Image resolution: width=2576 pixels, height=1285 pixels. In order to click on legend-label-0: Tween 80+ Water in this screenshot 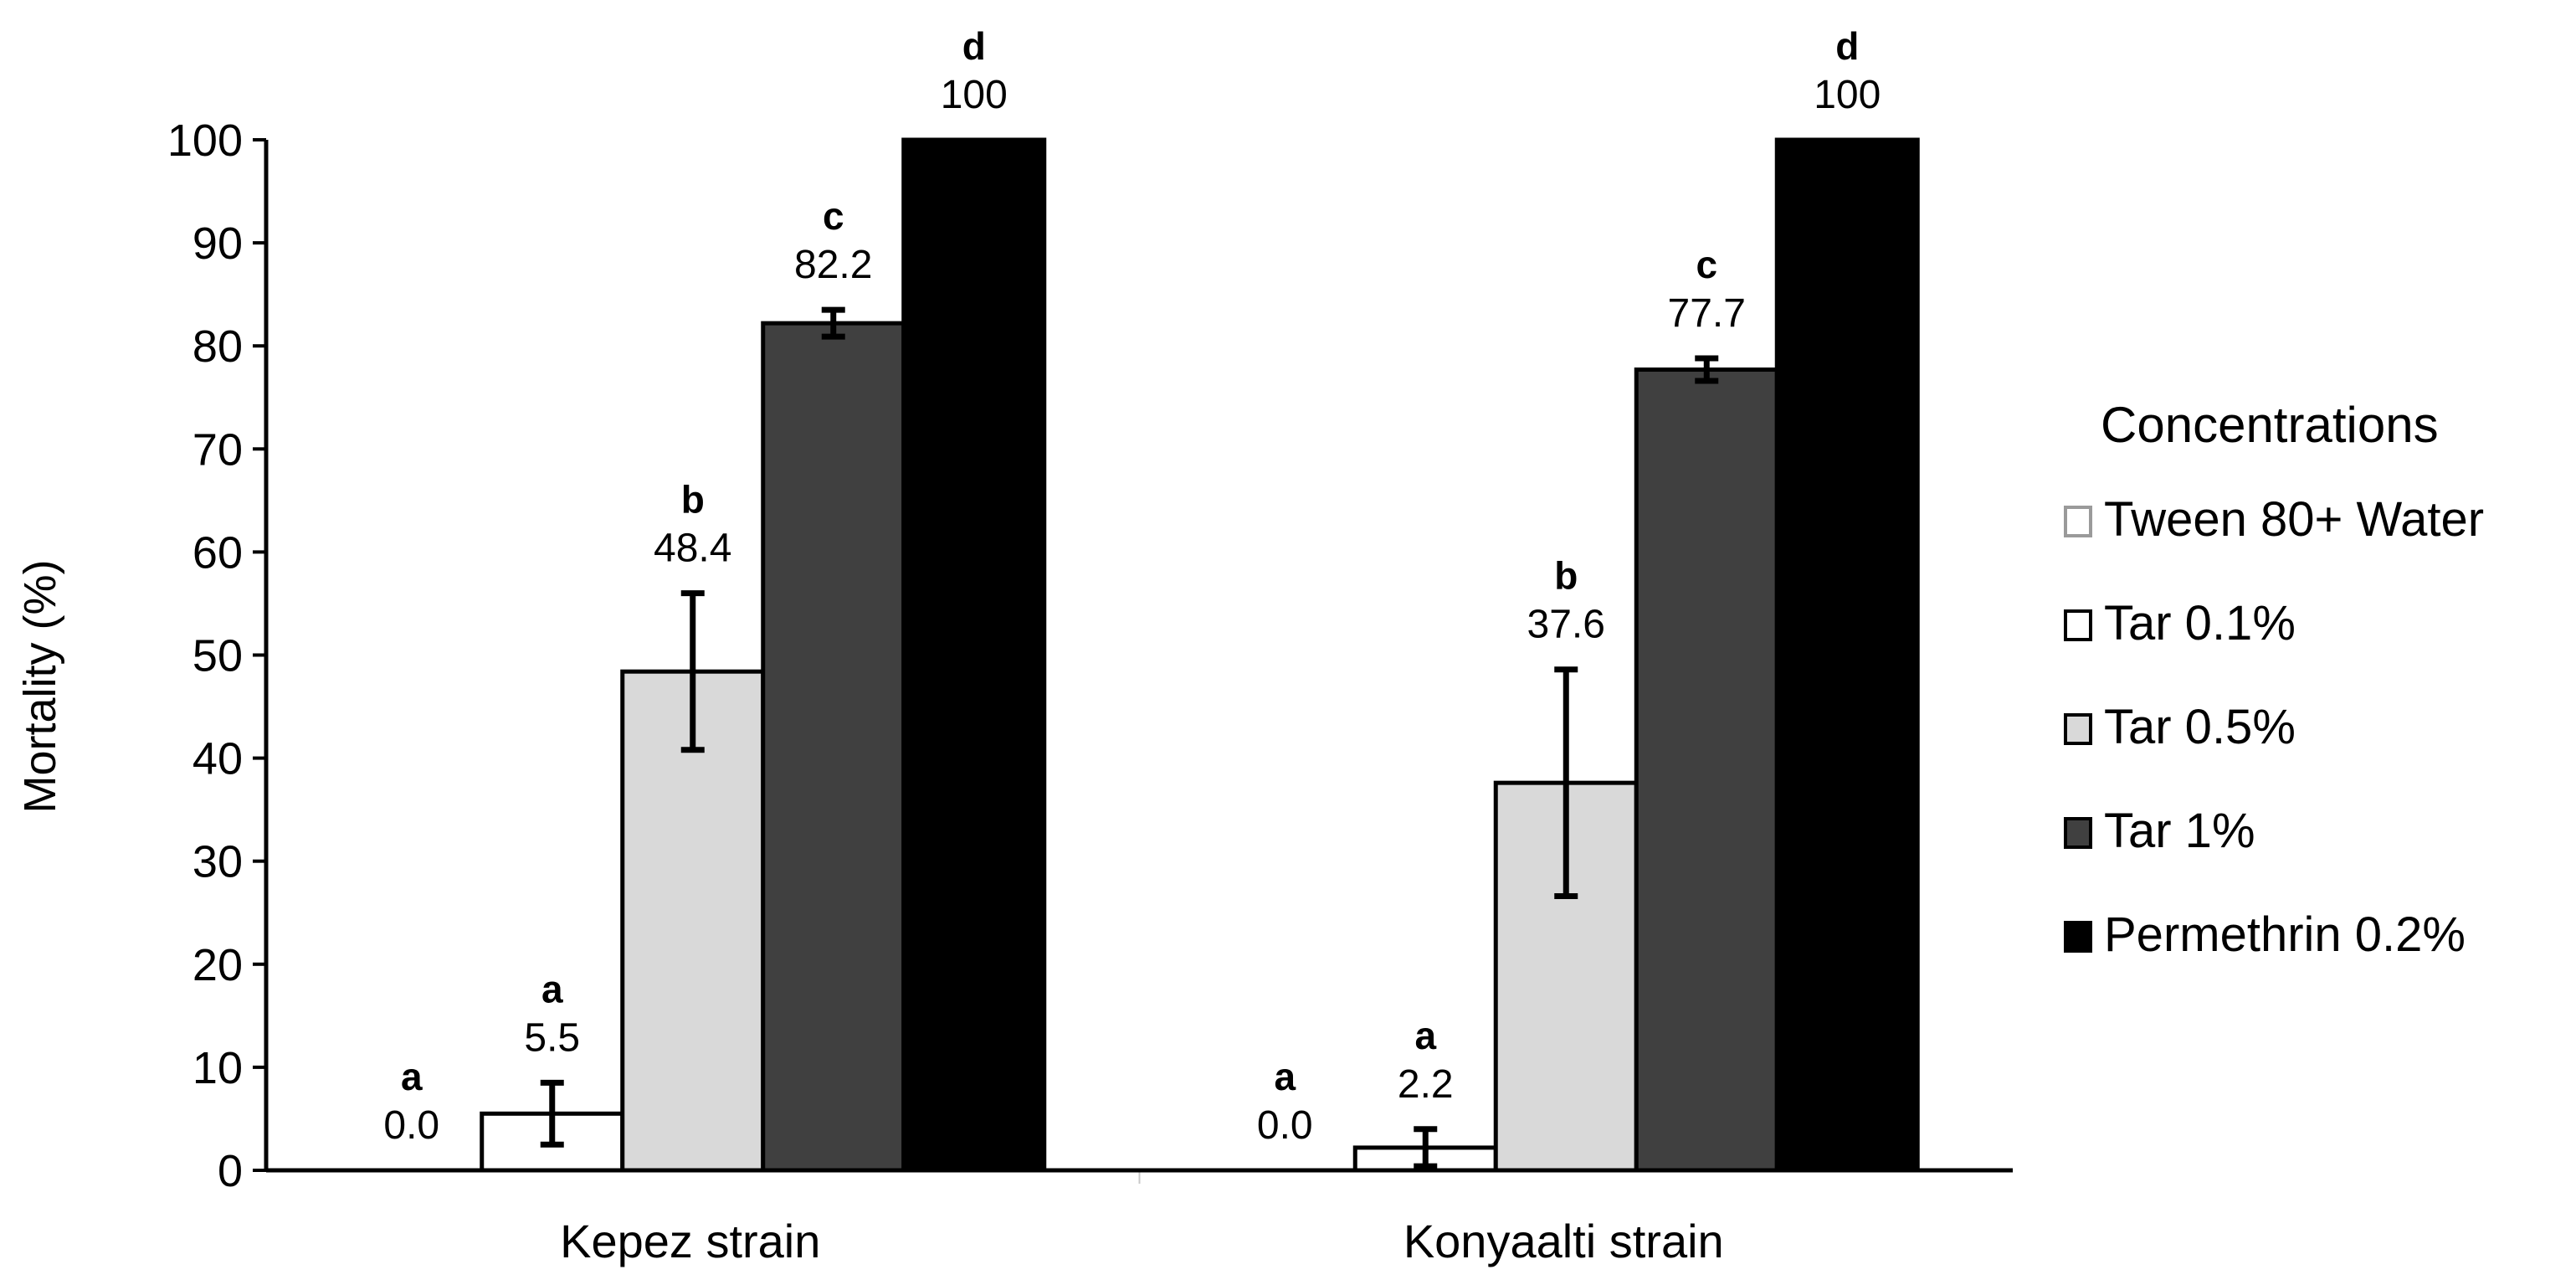, I will do `click(2294, 519)`.